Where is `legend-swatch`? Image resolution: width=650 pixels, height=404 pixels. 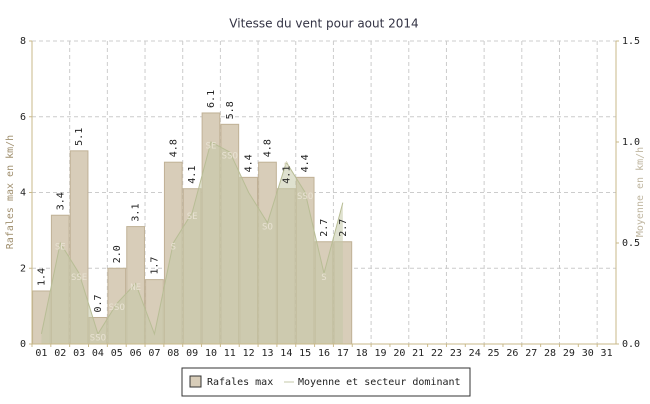
legend-swatch is located at coordinates (195, 381).